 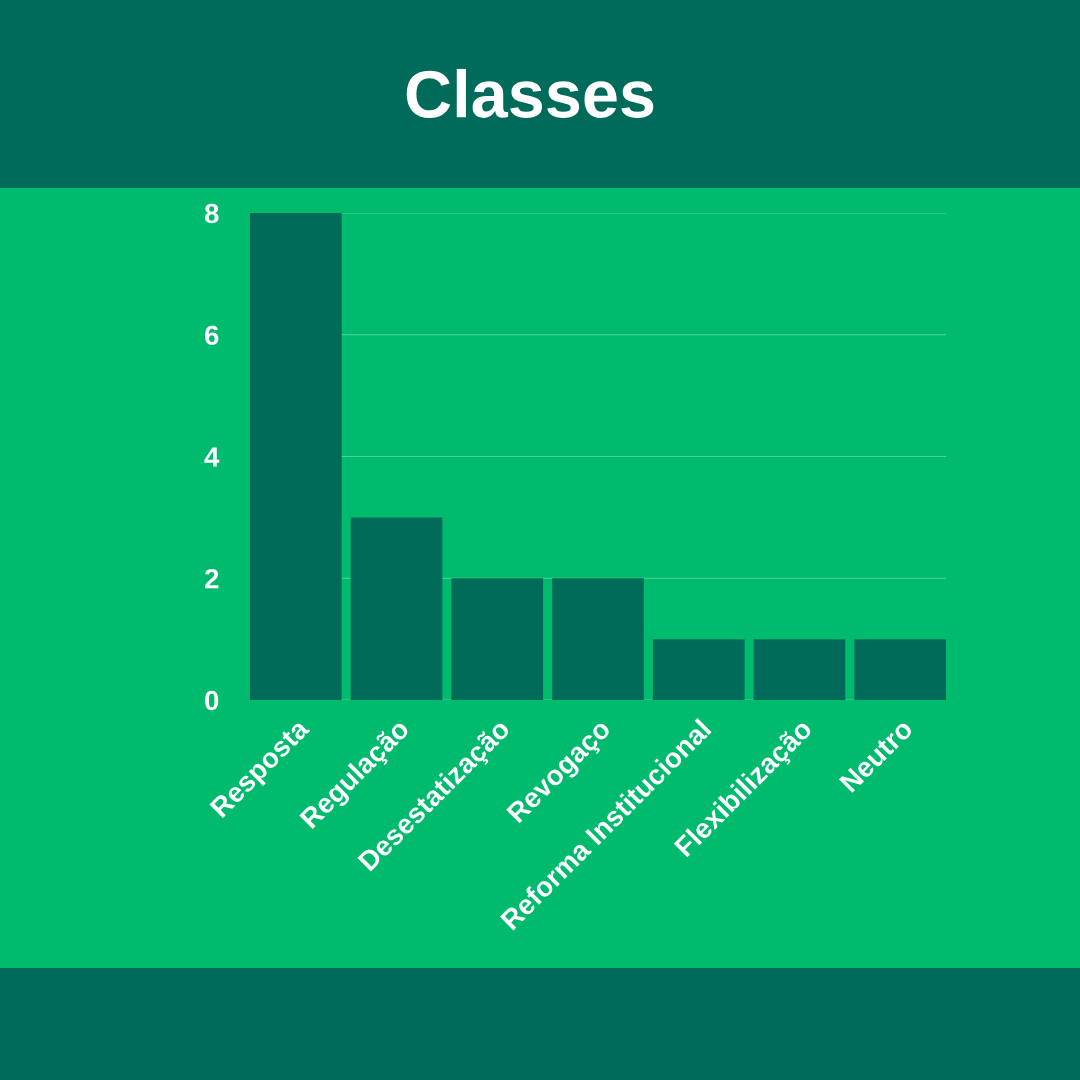 What do you see at coordinates (530, 93) in the screenshot?
I see `chart-title: Classes` at bounding box center [530, 93].